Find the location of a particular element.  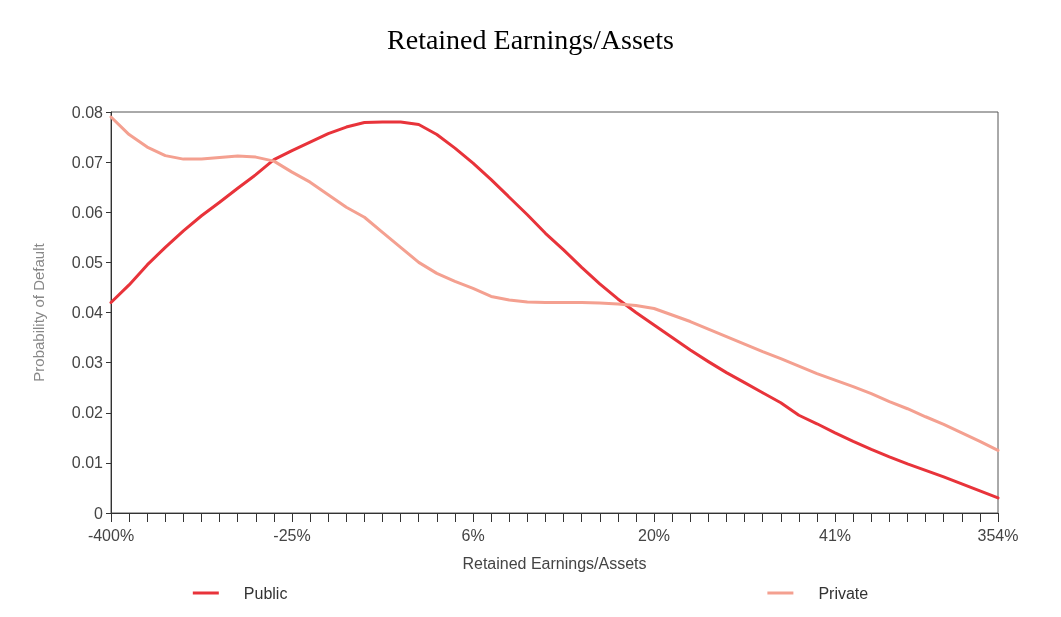

y-tick-label: 0.01 is located at coordinates (87, 463).